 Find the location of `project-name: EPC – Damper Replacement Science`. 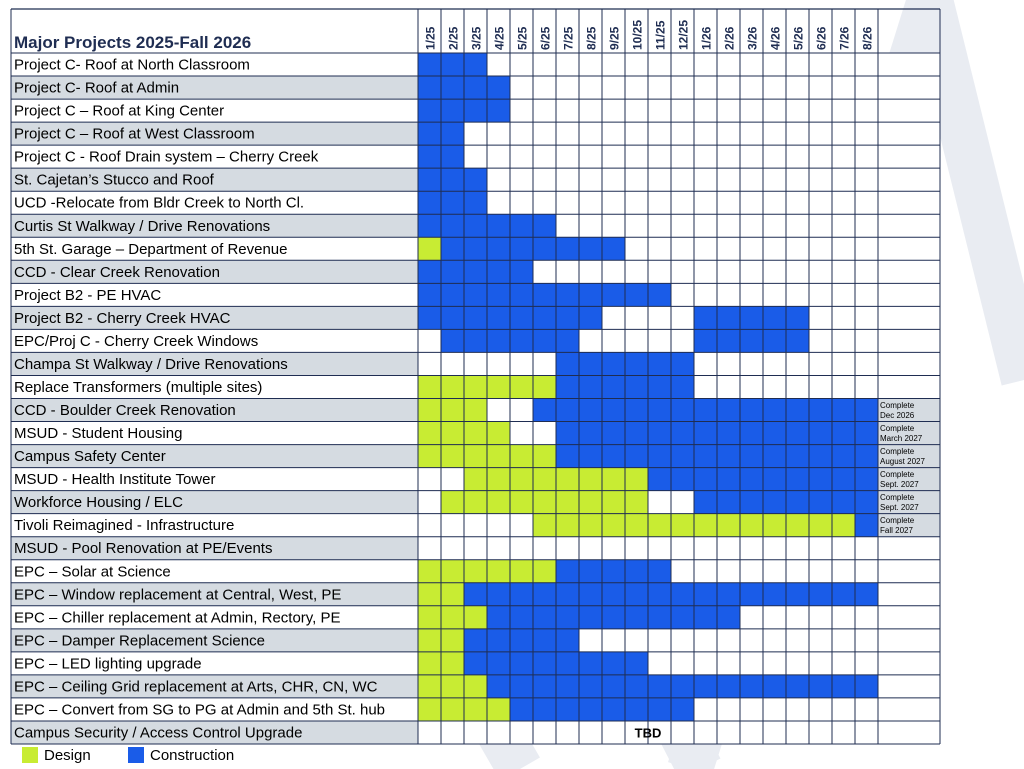

project-name: EPC – Damper Replacement Science is located at coordinates (139, 640).